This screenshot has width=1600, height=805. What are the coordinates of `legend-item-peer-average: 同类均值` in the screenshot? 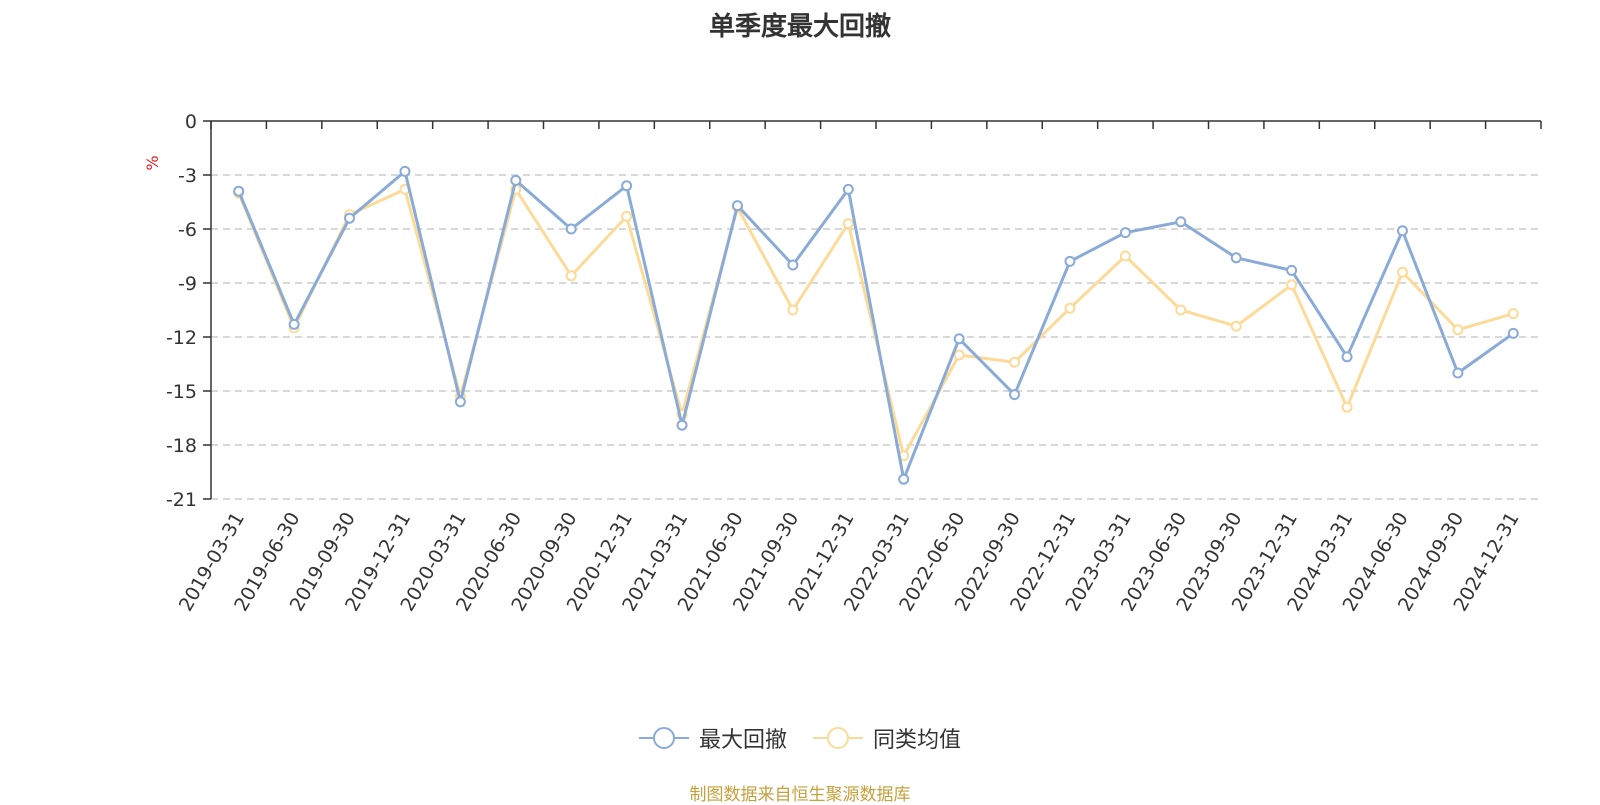 It's located at (887, 738).